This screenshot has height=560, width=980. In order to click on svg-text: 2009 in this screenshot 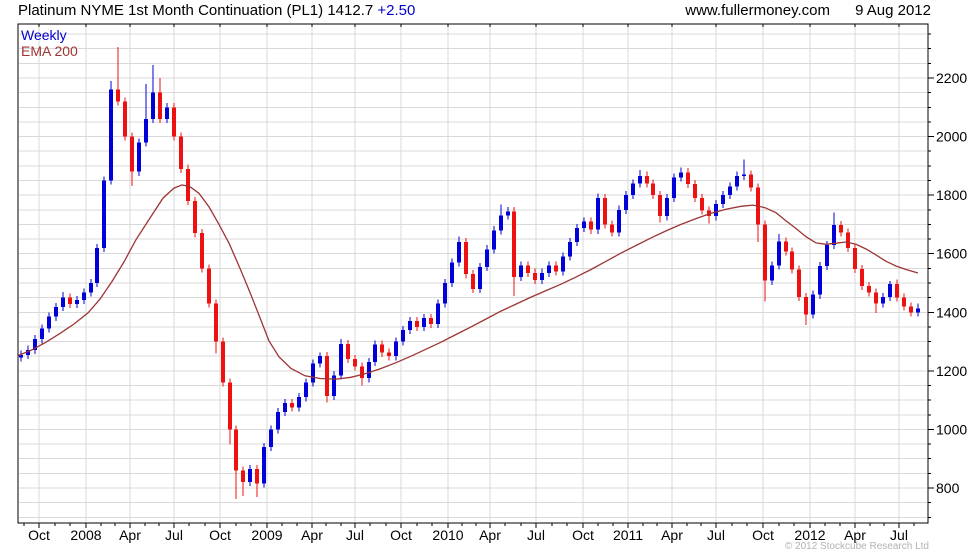, I will do `click(266, 535)`.